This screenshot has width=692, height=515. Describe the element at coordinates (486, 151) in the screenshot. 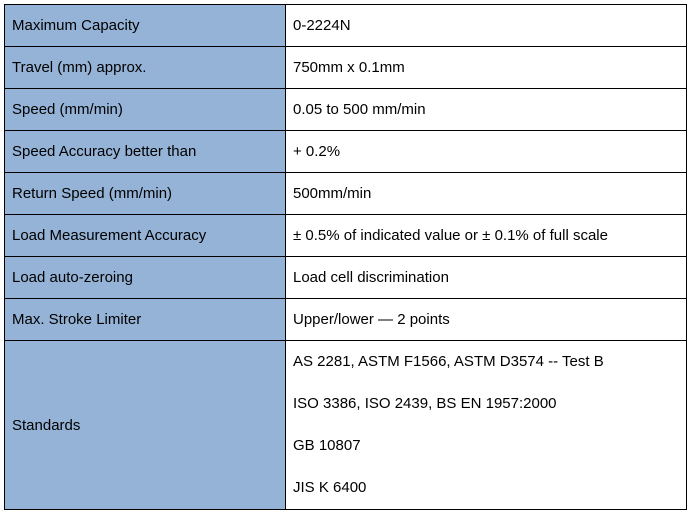

I see `row-value: + 0.2%` at that location.